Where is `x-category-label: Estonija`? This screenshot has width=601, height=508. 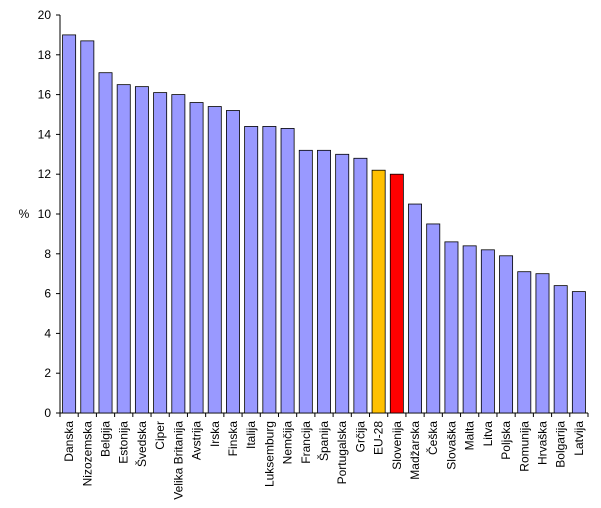 x-category-label: Estonija is located at coordinates (124, 442).